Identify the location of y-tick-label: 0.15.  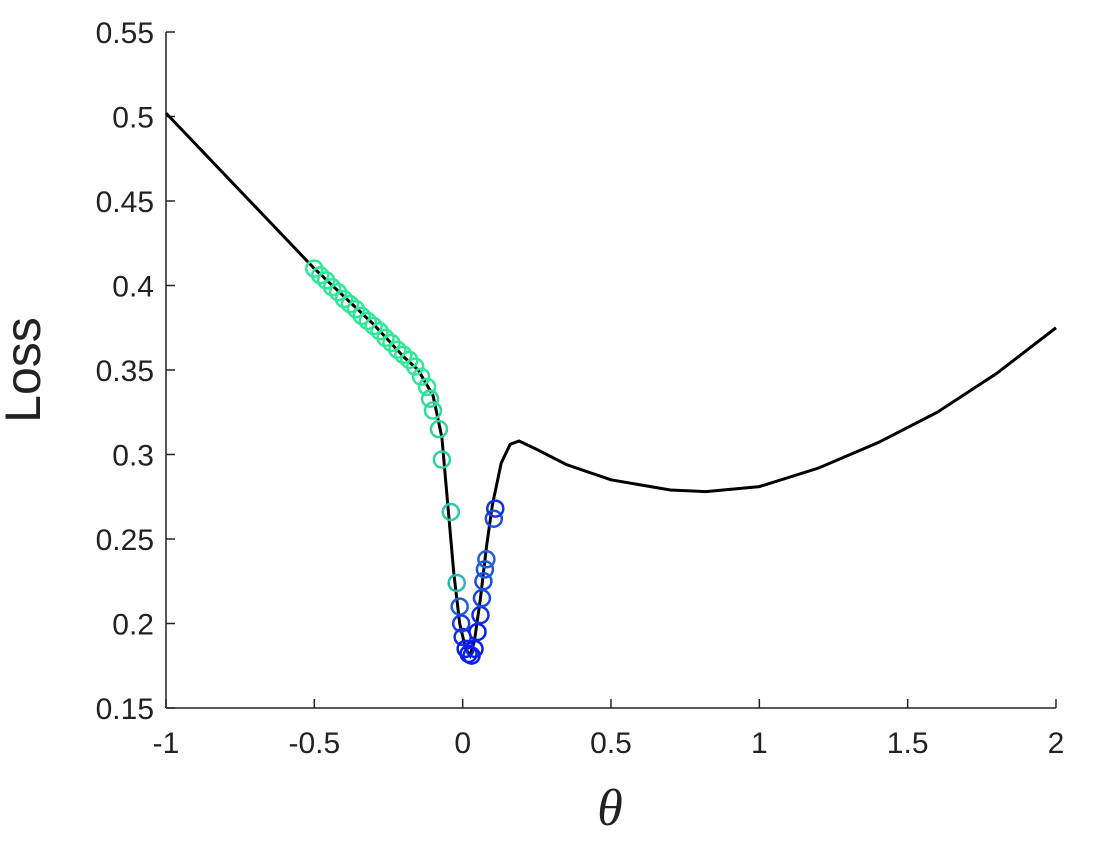
(125, 709).